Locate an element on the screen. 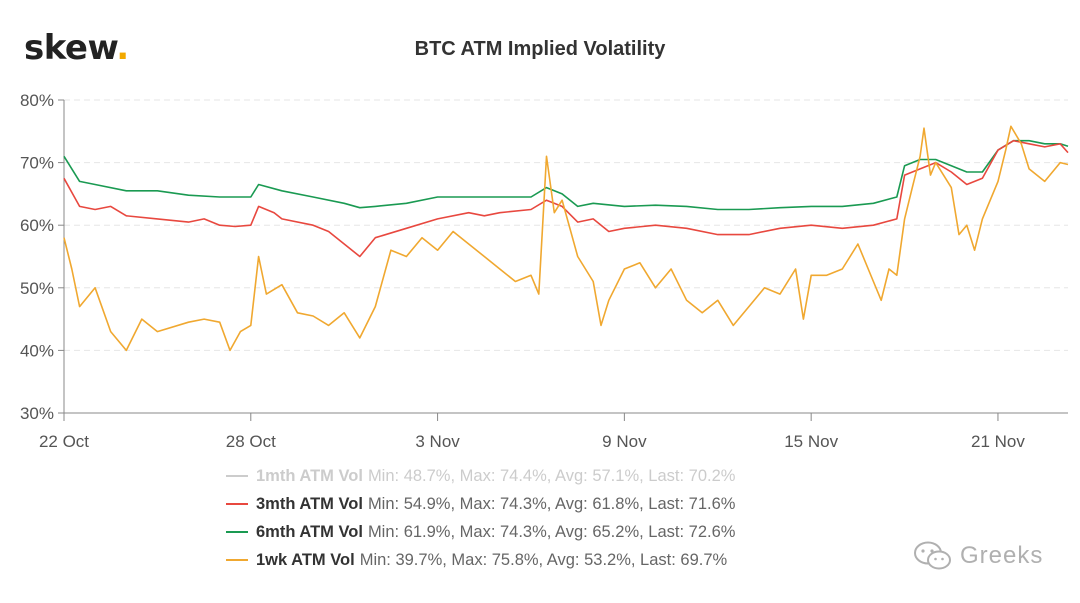 The height and width of the screenshot is (603, 1080). legend-series-name: 1mth ATM Vol is located at coordinates (309, 476).